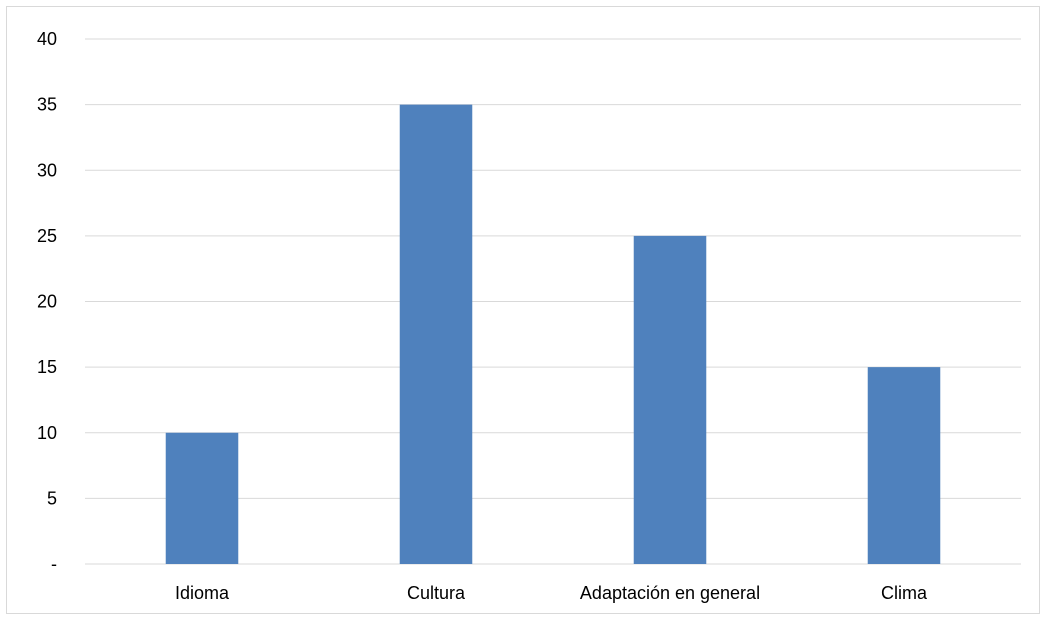 The width and height of the screenshot is (1048, 620). I want to click on y-tick-label: 40, so click(47, 39).